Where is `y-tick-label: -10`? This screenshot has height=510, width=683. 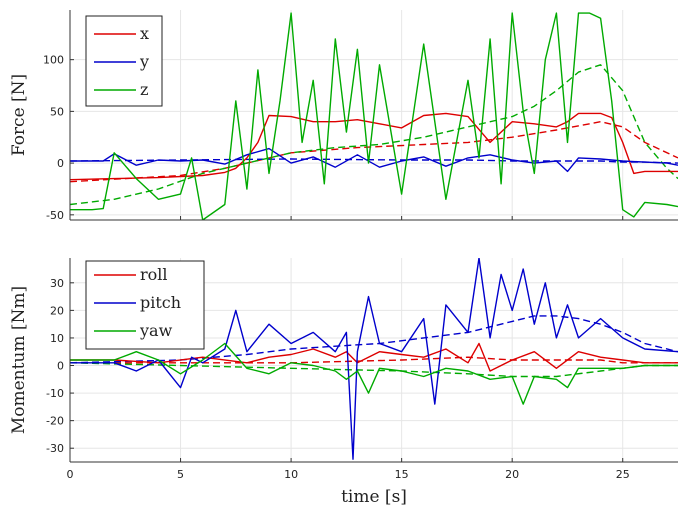 y-tick-label: -10 is located at coordinates (55, 393).